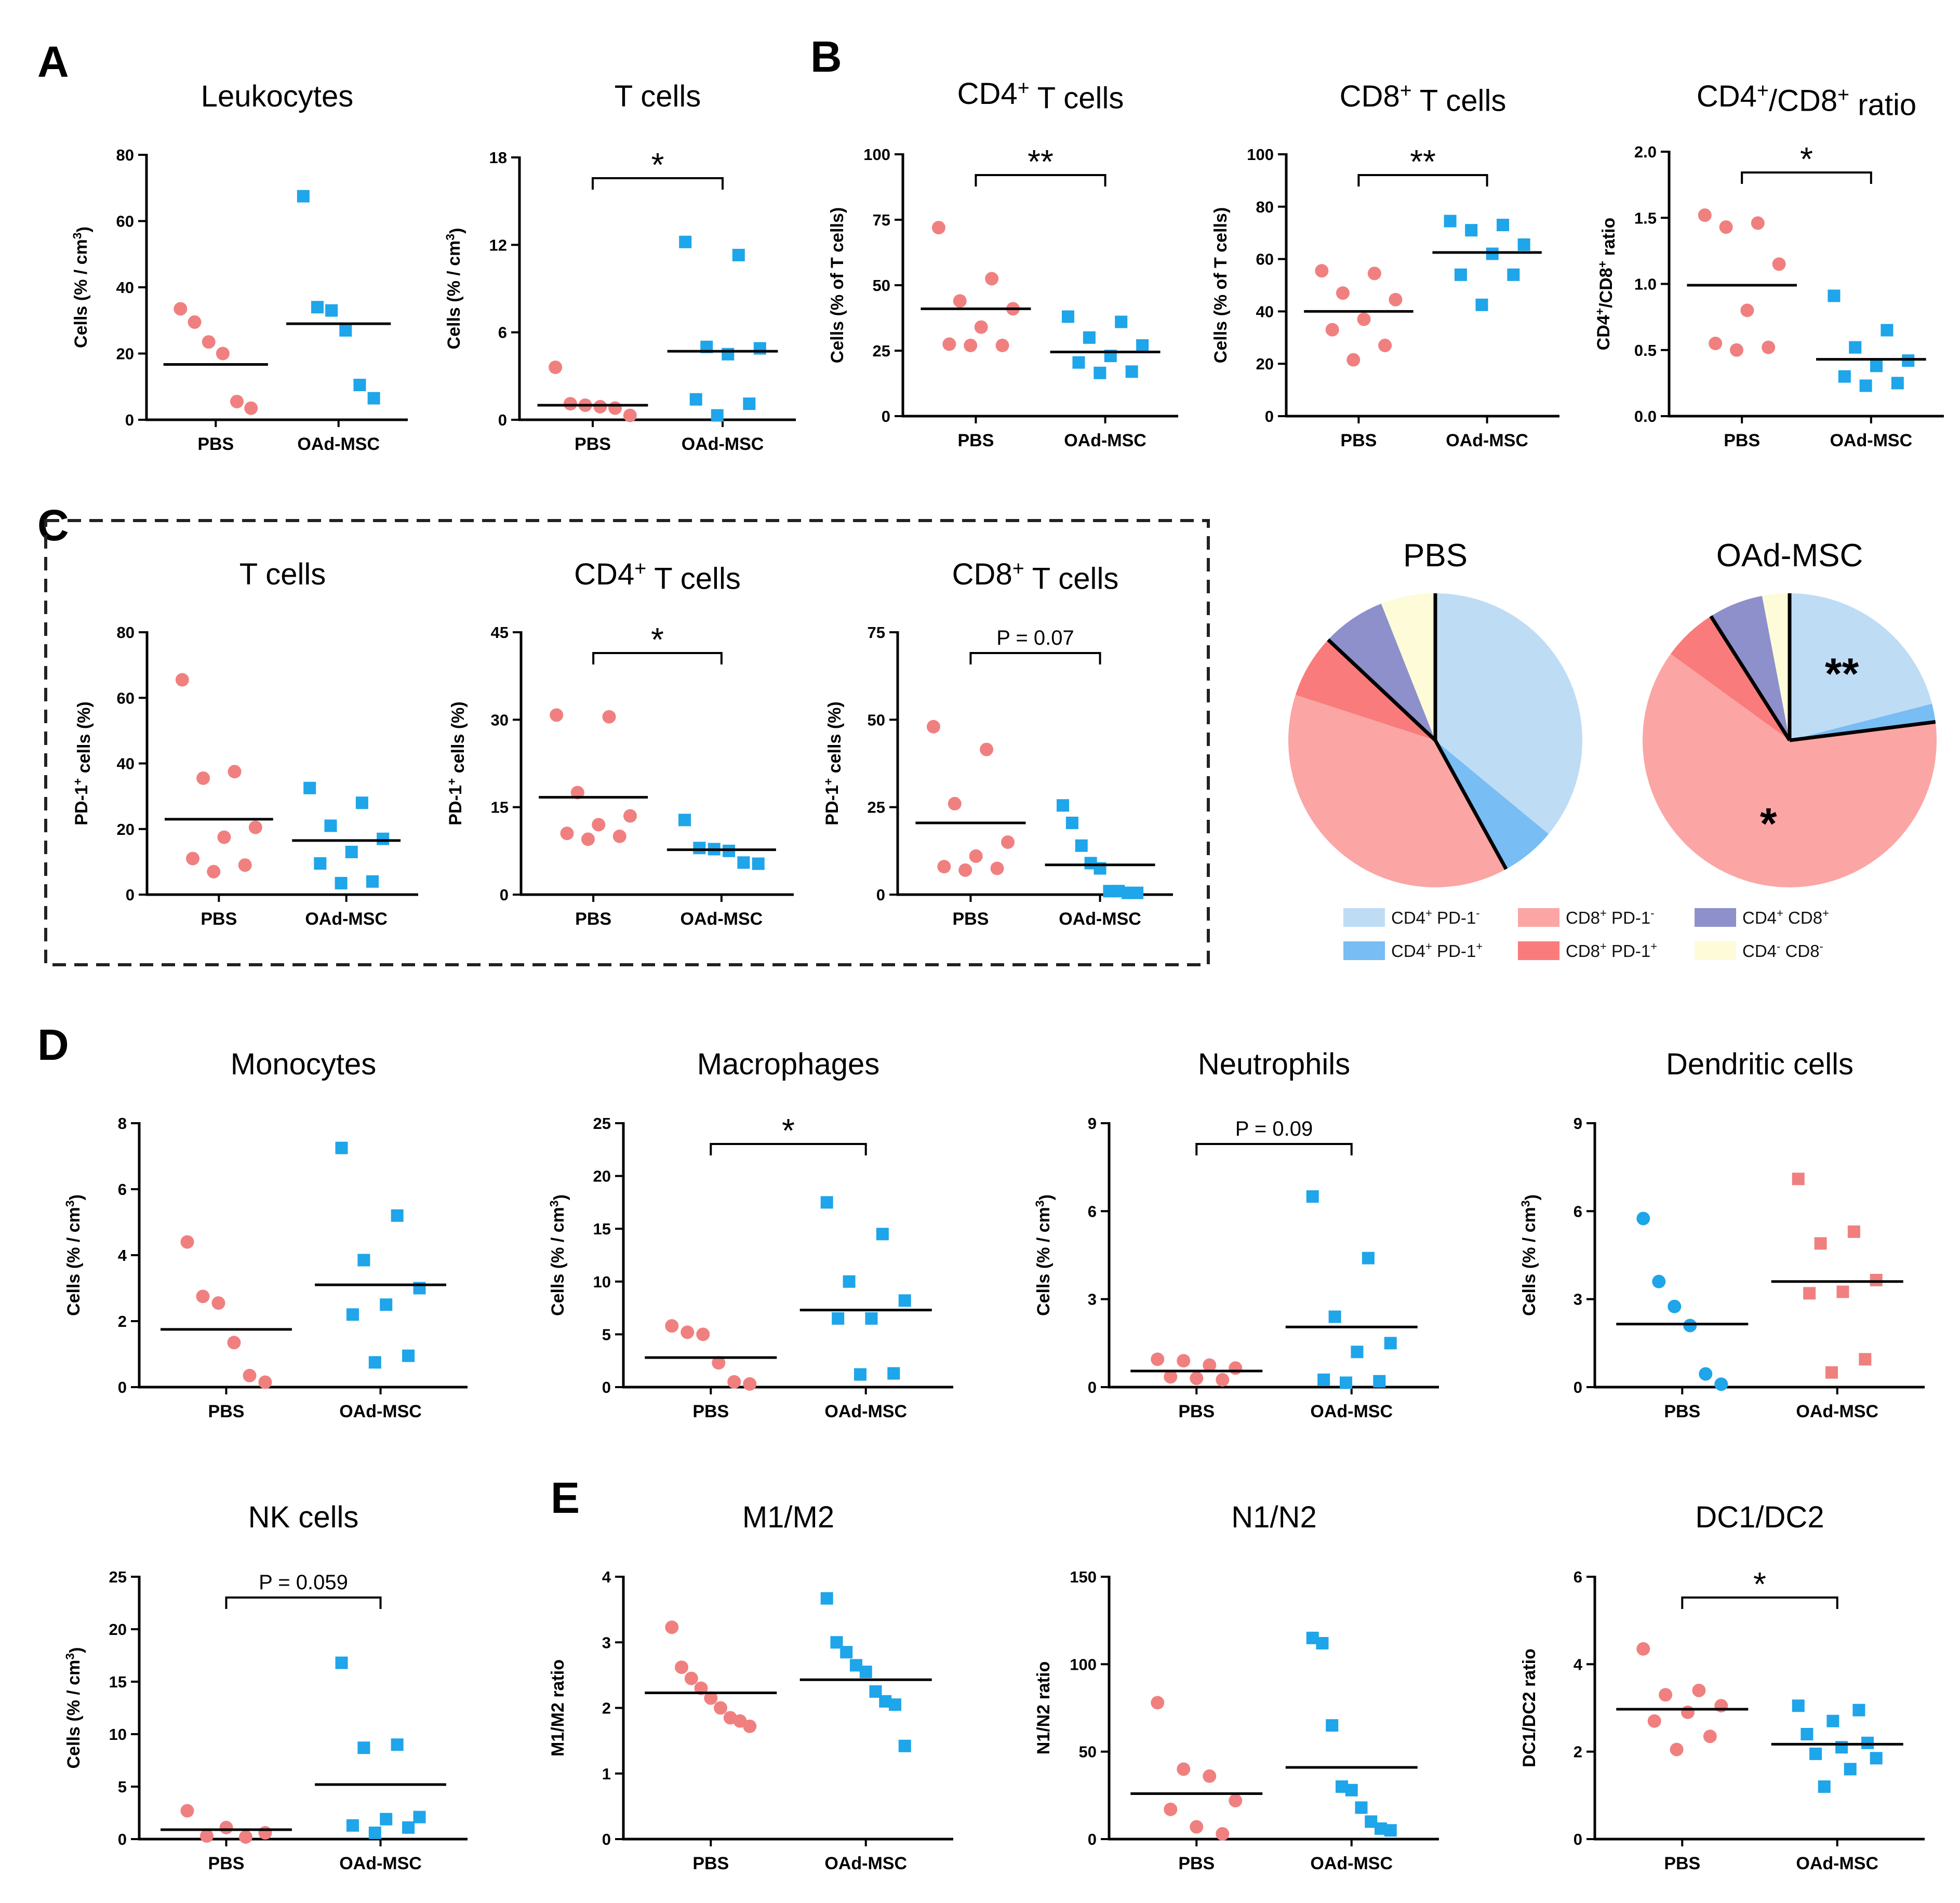 Image resolution: width=1960 pixels, height=1903 pixels. I want to click on pie-divider, so click(1382, 690).